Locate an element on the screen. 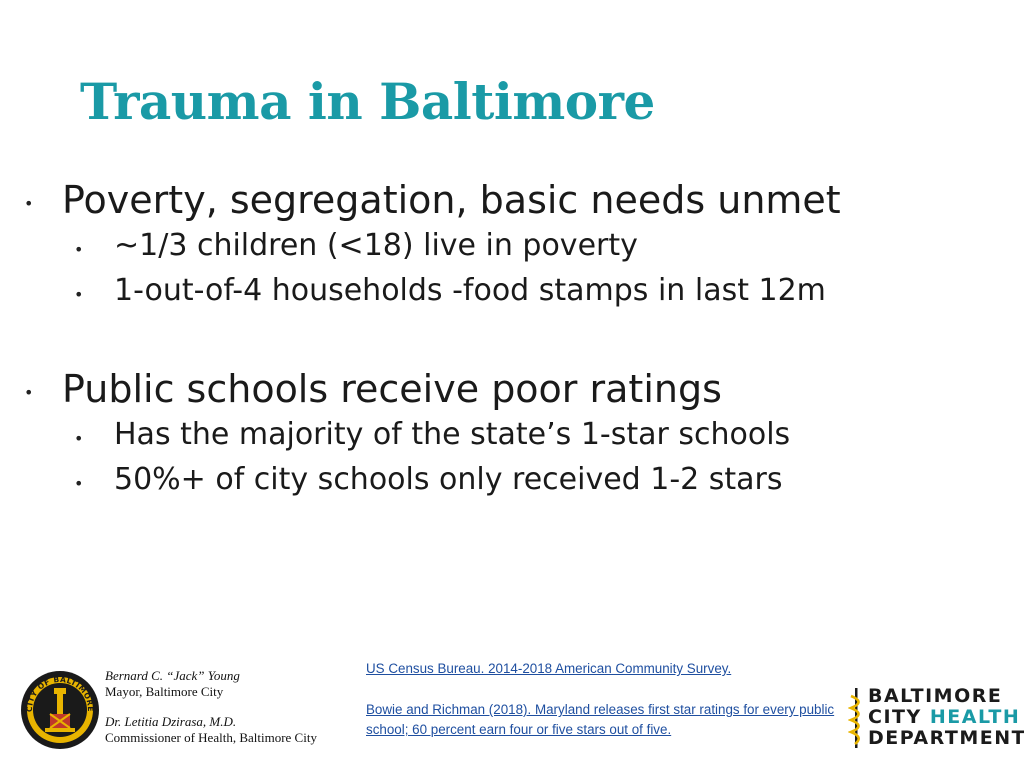  bullet-level1: Public schools receive poor ratings is located at coordinates (392, 389).